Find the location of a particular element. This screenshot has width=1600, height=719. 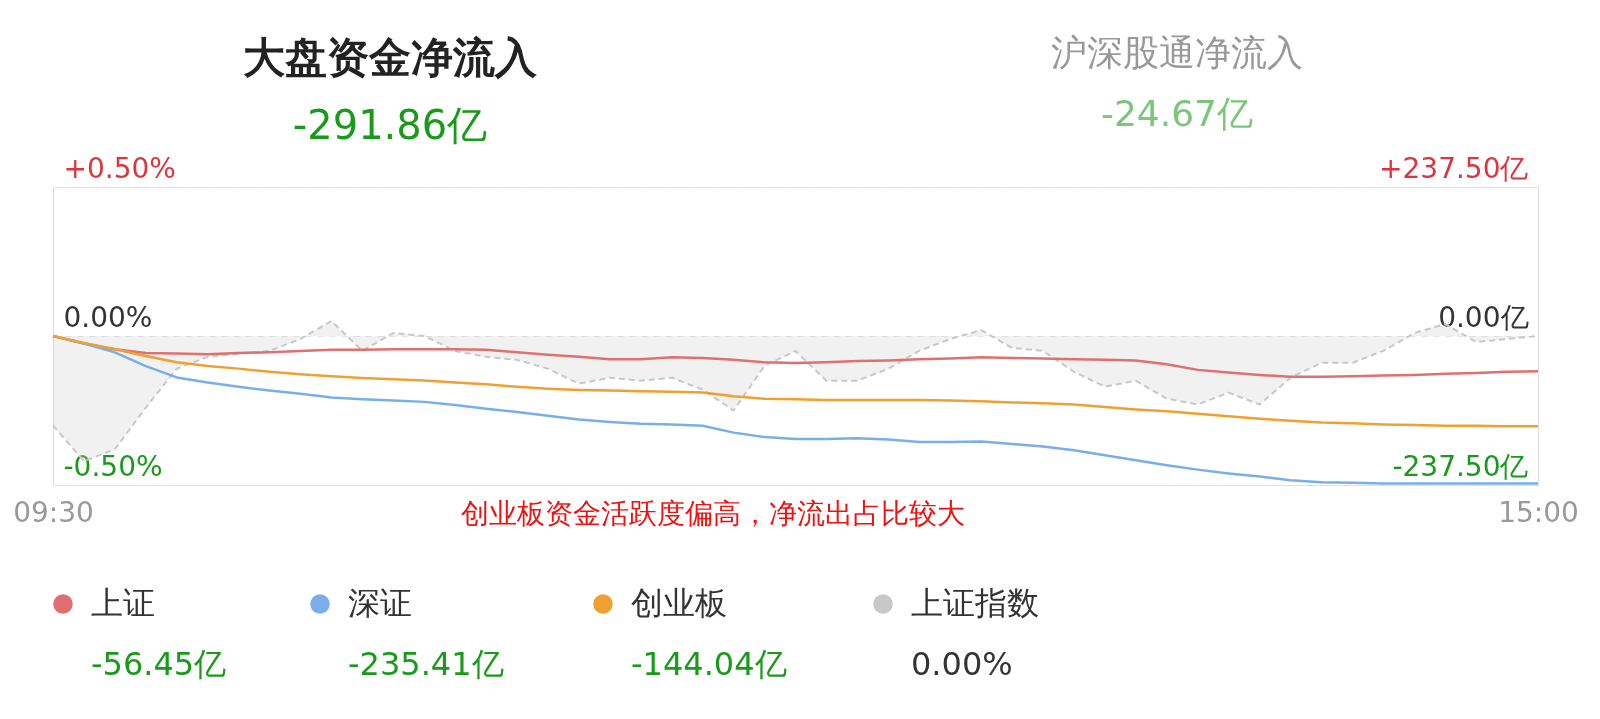

y-tick-label: 0.00% is located at coordinates (108, 317).